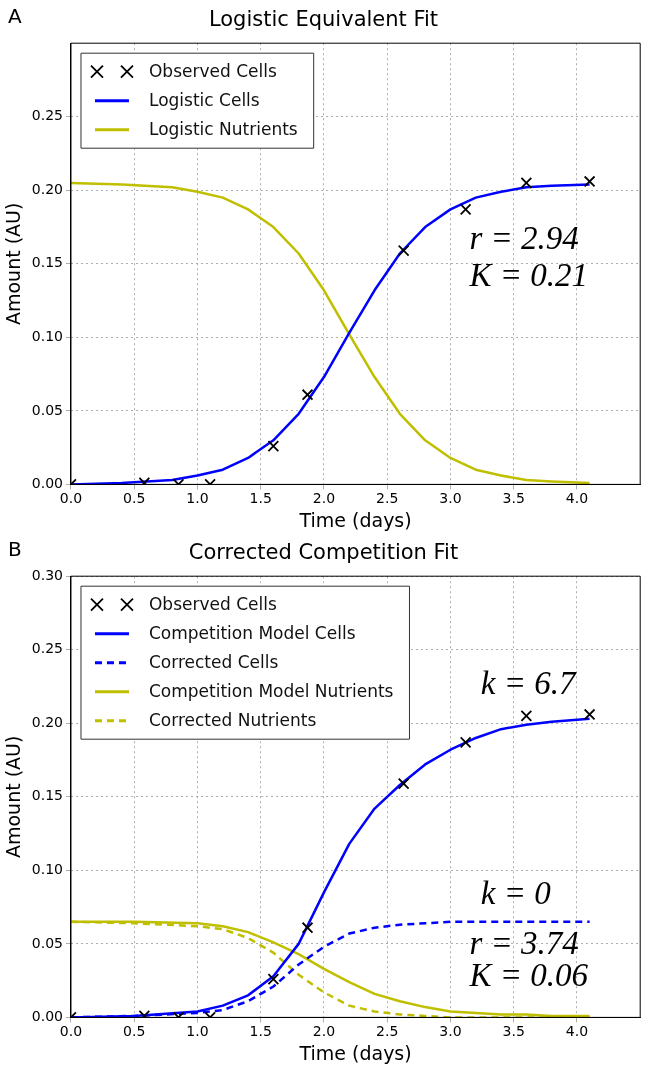 This screenshot has height=1066, width=649. I want to click on text: A, so click(15, 16).